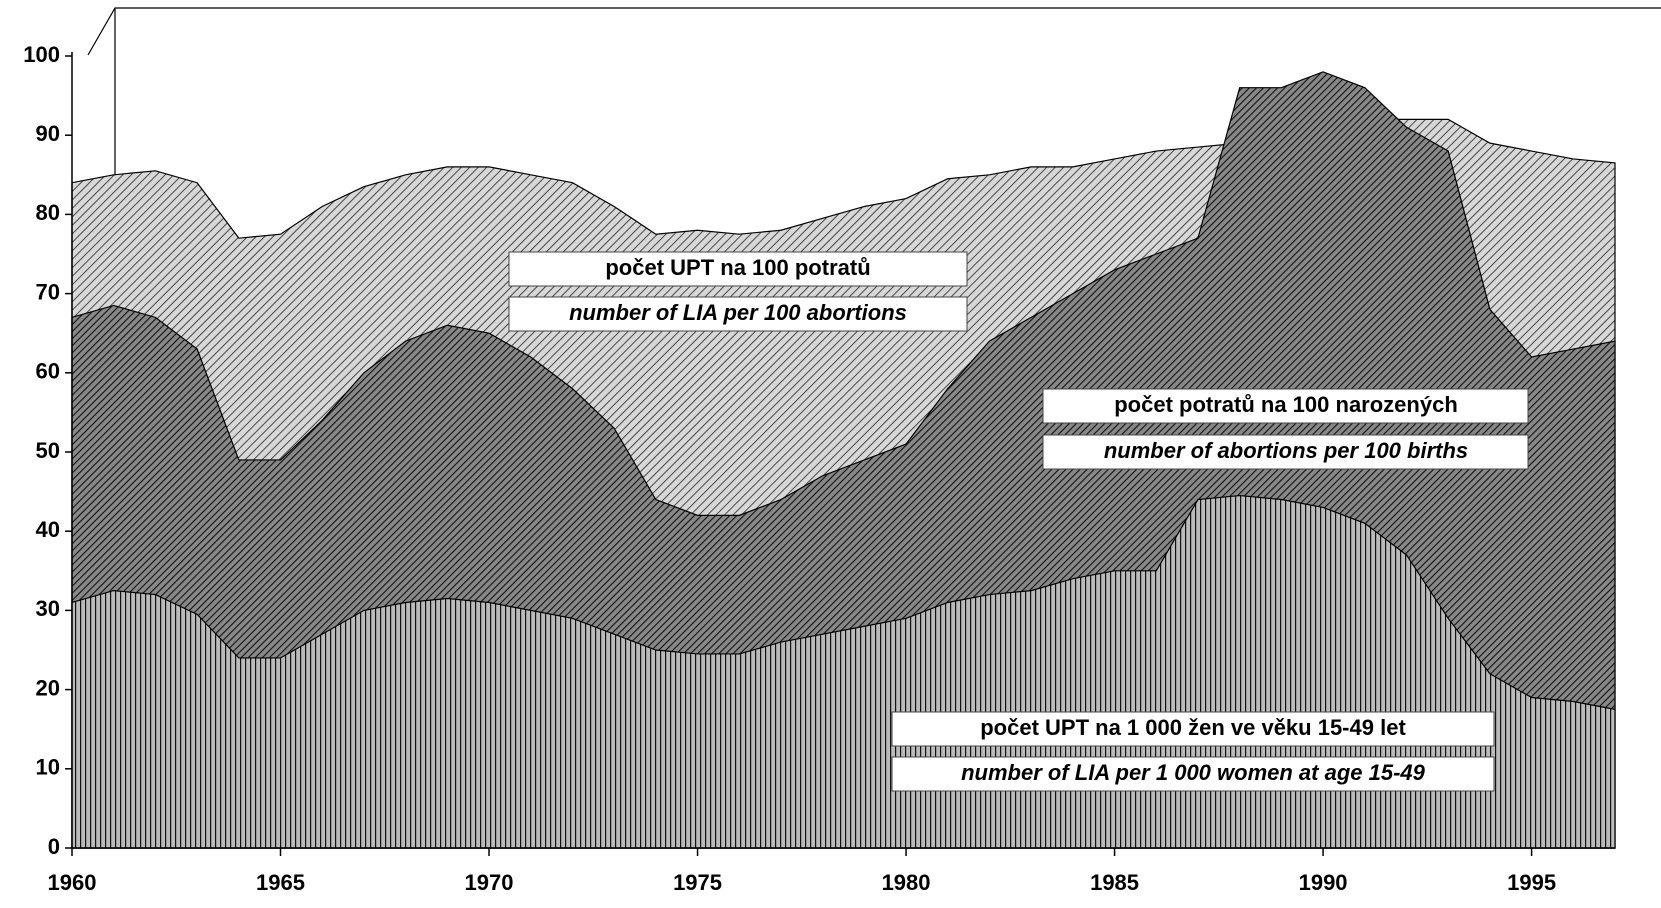 Image resolution: width=1661 pixels, height=908 pixels. What do you see at coordinates (1323, 882) in the screenshot?
I see `x-tick-label: 1990` at bounding box center [1323, 882].